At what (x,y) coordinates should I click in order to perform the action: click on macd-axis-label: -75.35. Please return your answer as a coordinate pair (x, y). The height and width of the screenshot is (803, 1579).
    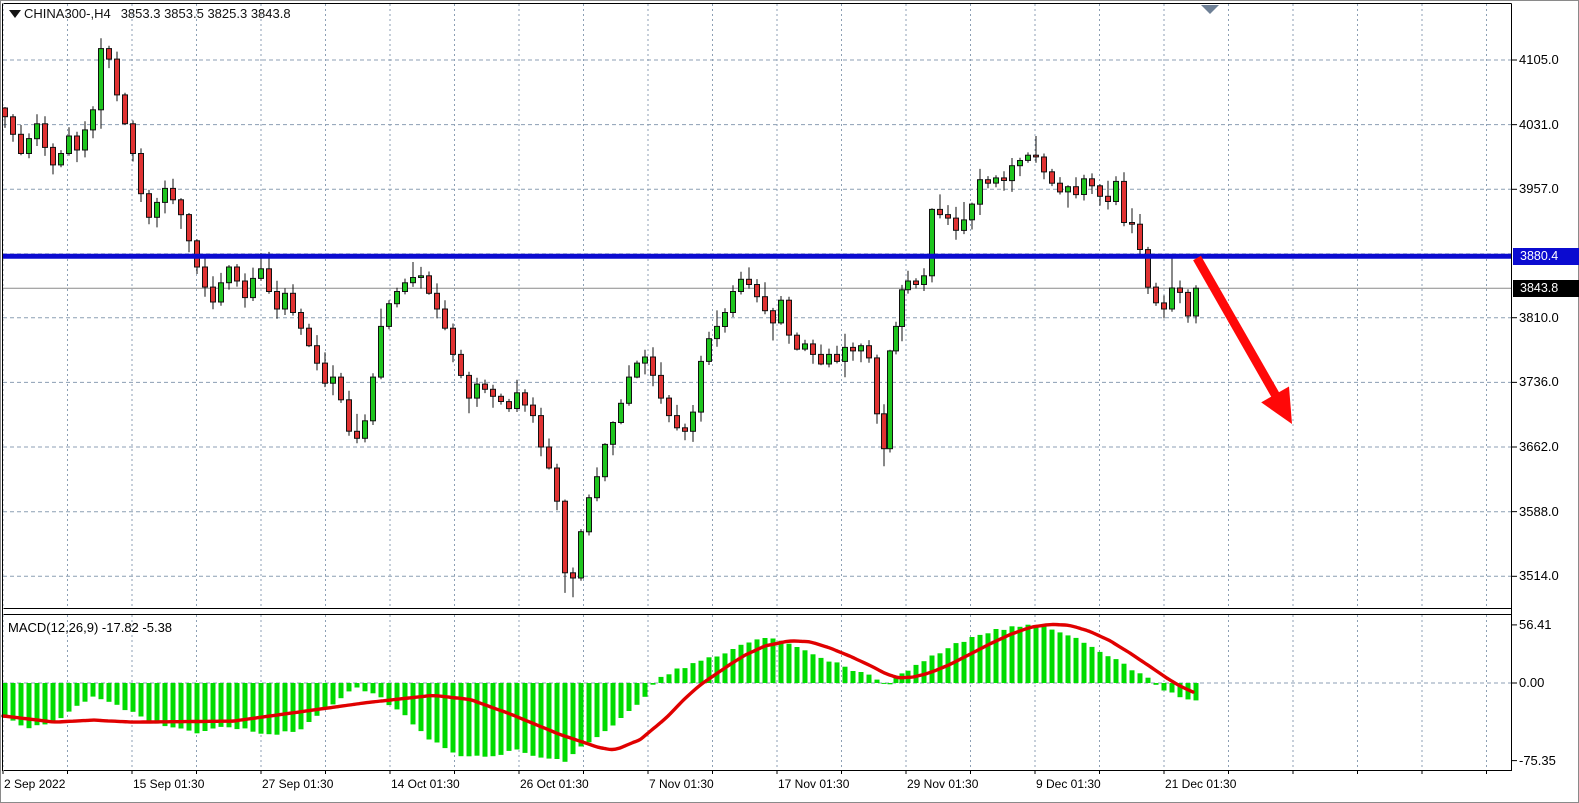
    Looking at the image, I should click on (1537, 760).